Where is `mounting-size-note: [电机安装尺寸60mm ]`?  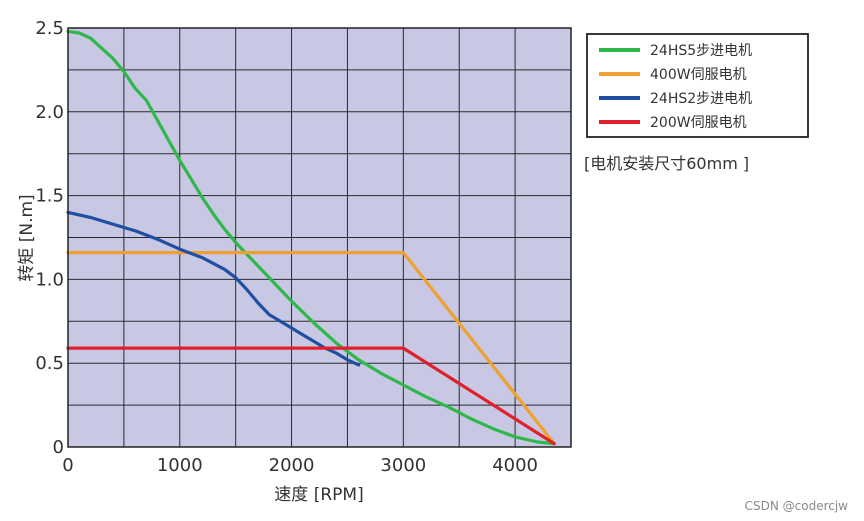 mounting-size-note: [电机安装尺寸60mm ] is located at coordinates (666, 163).